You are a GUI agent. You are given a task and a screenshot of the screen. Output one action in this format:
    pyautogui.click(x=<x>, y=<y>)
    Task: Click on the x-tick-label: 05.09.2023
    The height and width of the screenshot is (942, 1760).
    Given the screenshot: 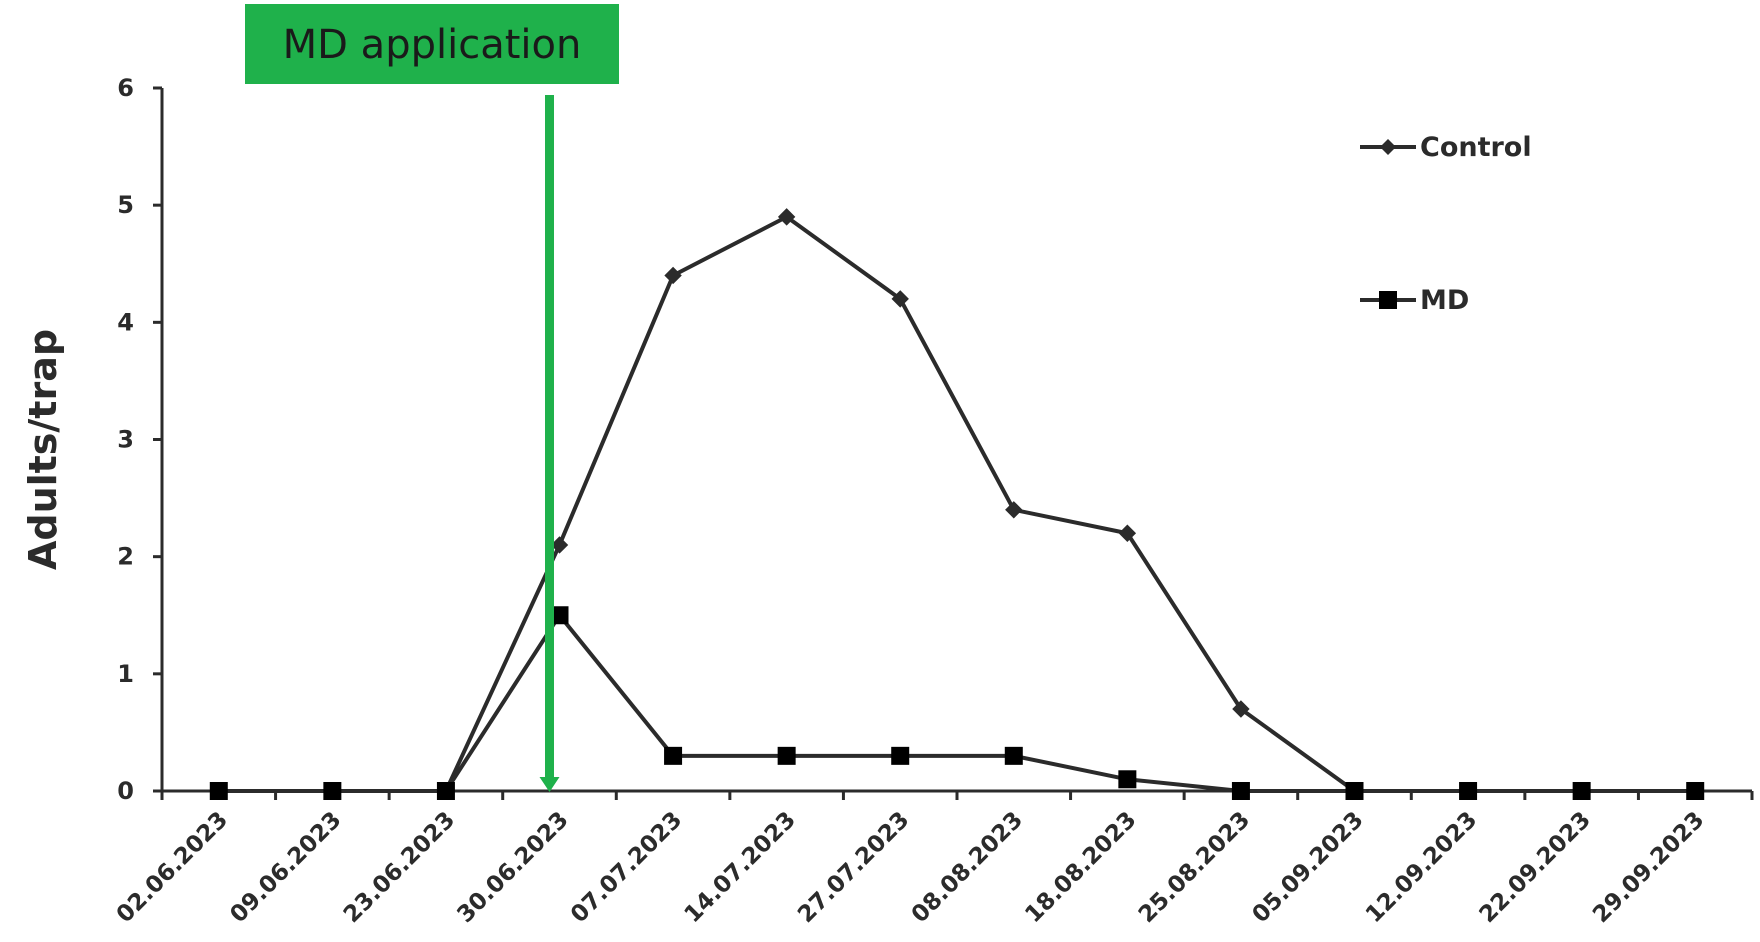 What is the action you would take?
    pyautogui.click(x=1307, y=867)
    